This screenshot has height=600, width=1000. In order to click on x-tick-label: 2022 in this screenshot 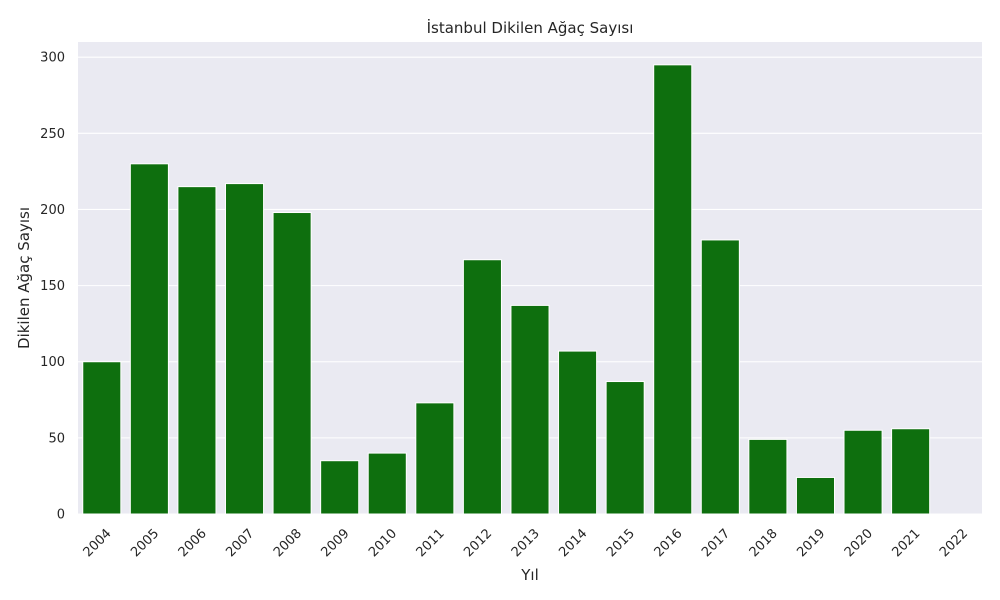, I will do `click(954, 543)`.